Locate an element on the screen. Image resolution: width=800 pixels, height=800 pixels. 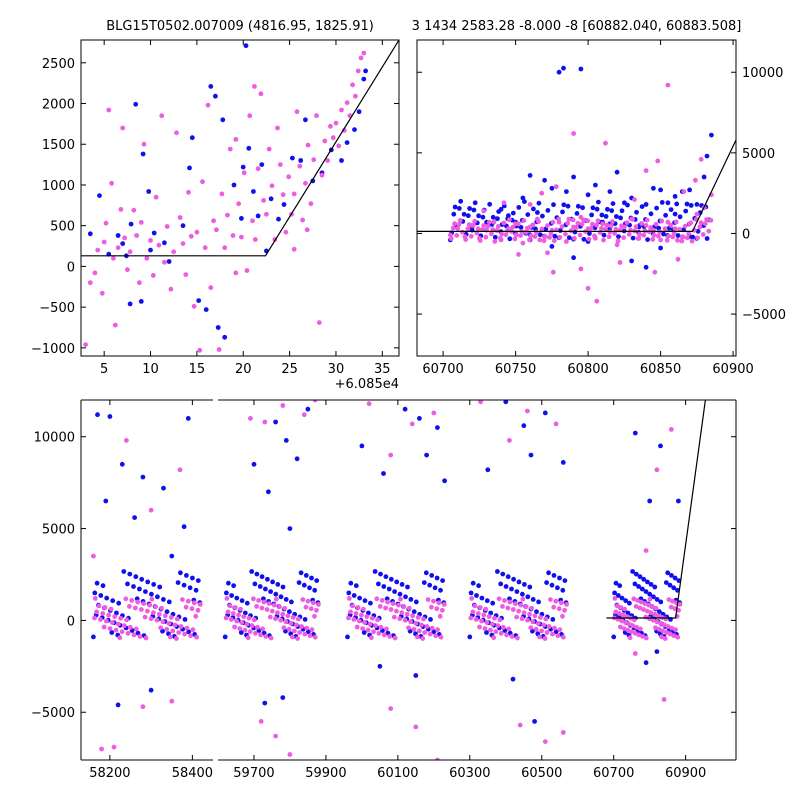
x-tick-label: 59700 is located at coordinates (253, 773).